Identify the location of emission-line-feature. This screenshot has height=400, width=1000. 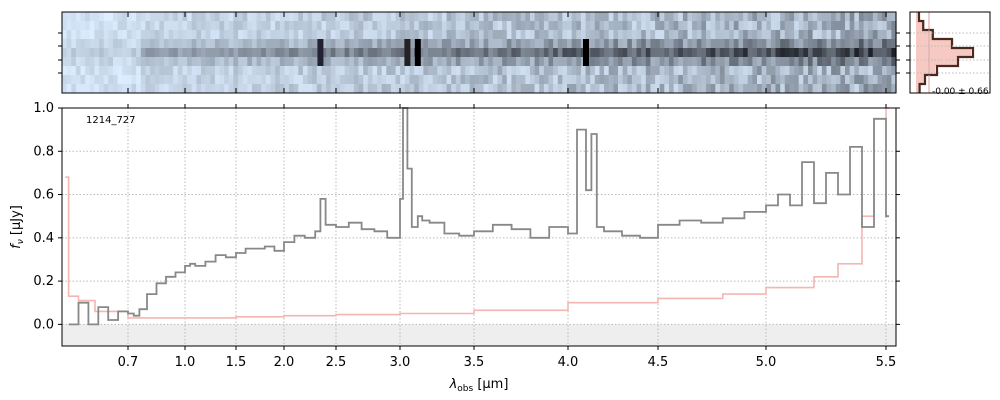
(417, 52).